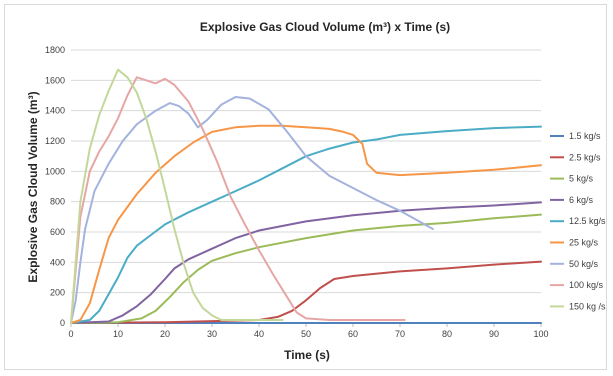 Image resolution: width=613 pixels, height=376 pixels. I want to click on y-tick-label: 800, so click(57, 202).